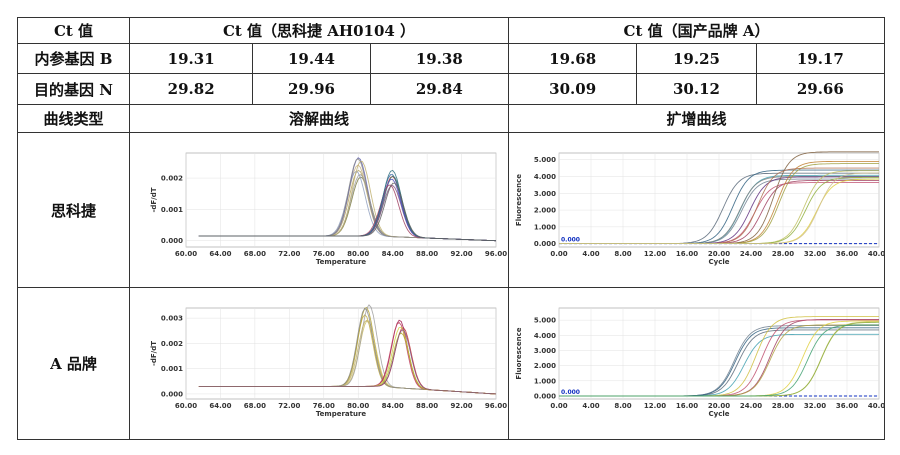 This screenshot has width=900, height=455. I want to click on x-tick-label: 64.00, so click(220, 254).